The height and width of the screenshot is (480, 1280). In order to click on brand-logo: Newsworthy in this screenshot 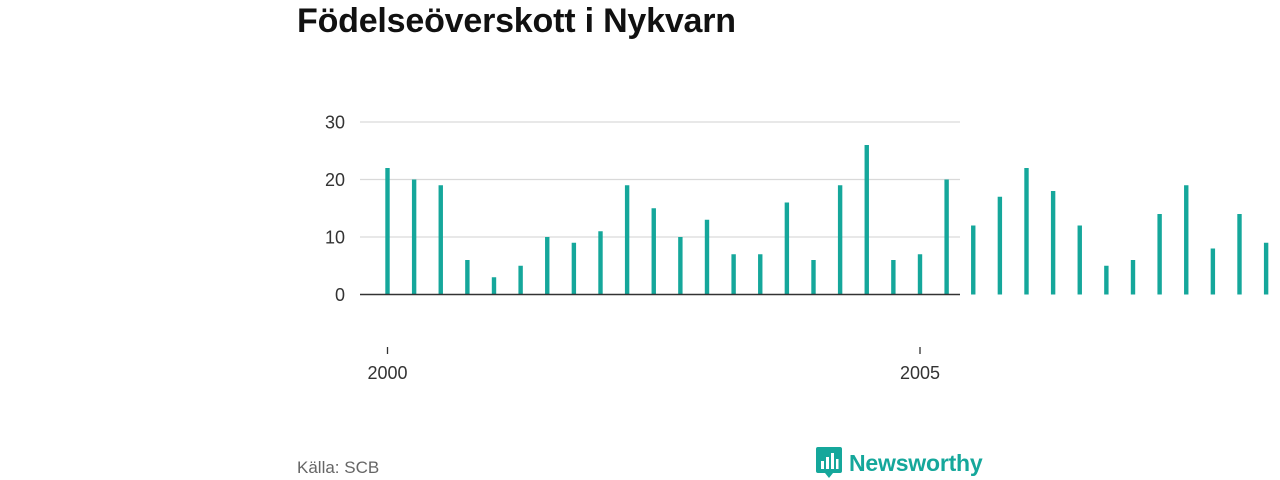, I will do `click(899, 463)`.